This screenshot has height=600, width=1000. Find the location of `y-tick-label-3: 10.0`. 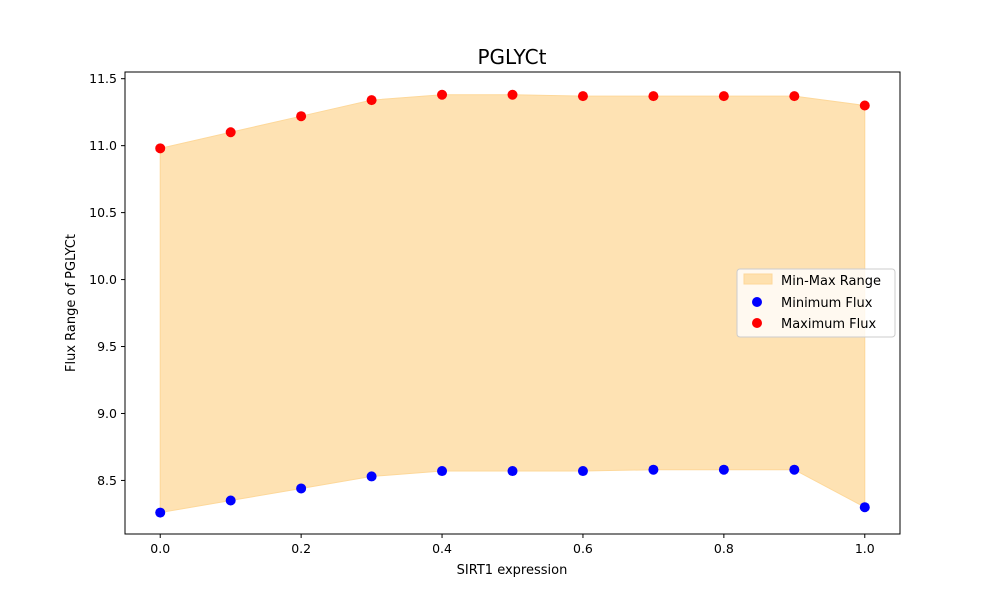

y-tick-label-3: 10.0 is located at coordinates (103, 279).